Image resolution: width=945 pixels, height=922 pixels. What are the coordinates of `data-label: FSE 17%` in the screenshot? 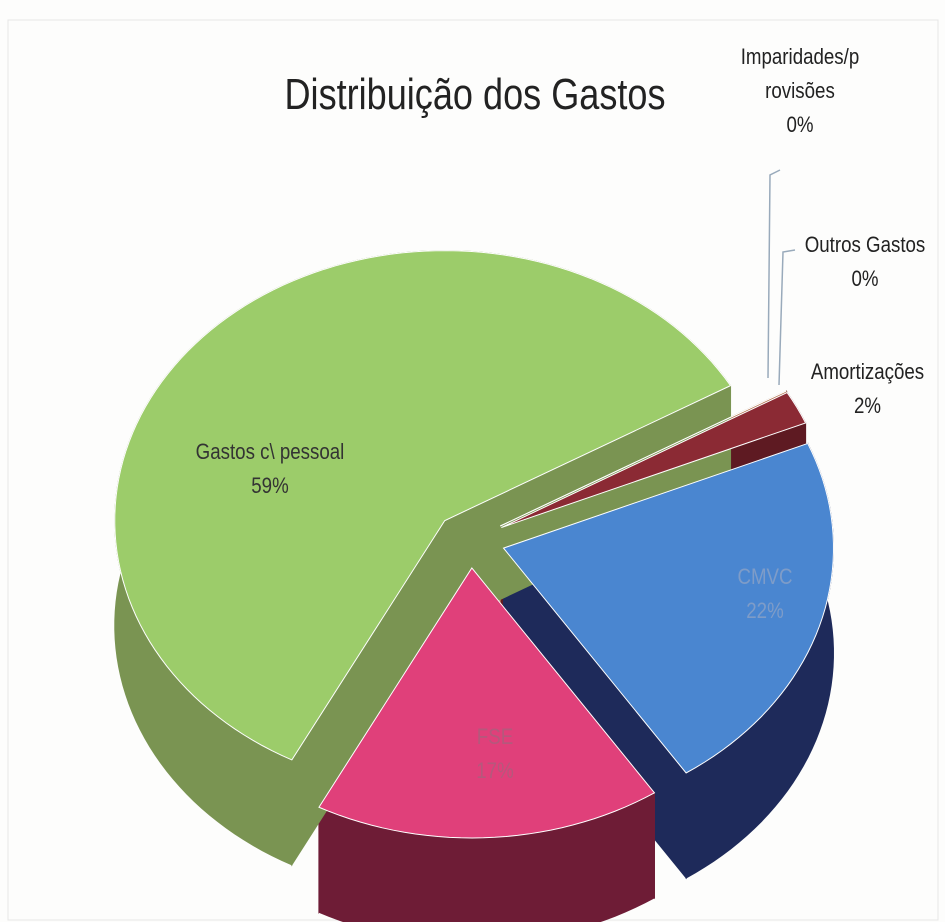 It's located at (495, 754).